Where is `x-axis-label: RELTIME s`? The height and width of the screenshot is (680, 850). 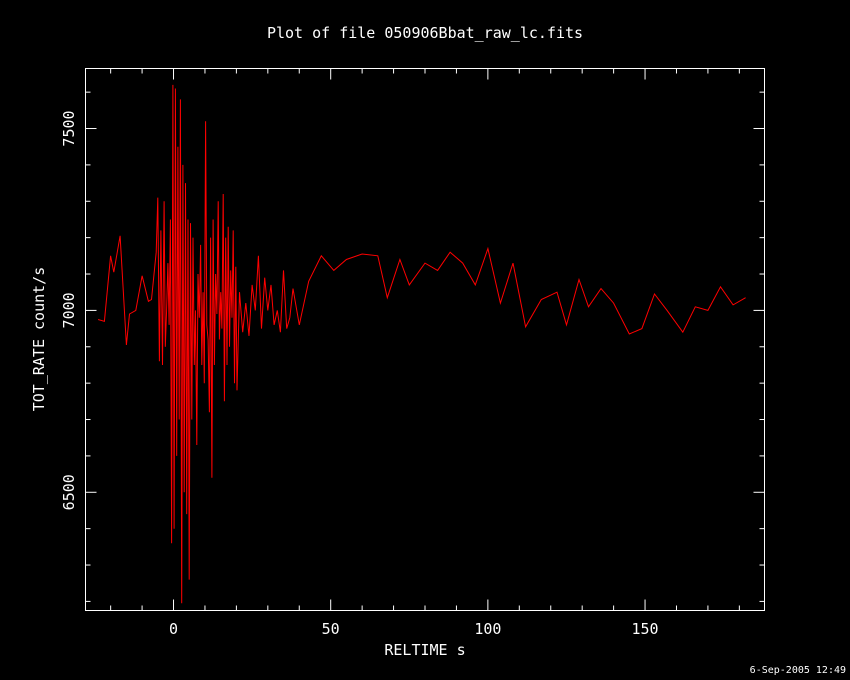
x-axis-label: RELTIME s is located at coordinates (424, 650).